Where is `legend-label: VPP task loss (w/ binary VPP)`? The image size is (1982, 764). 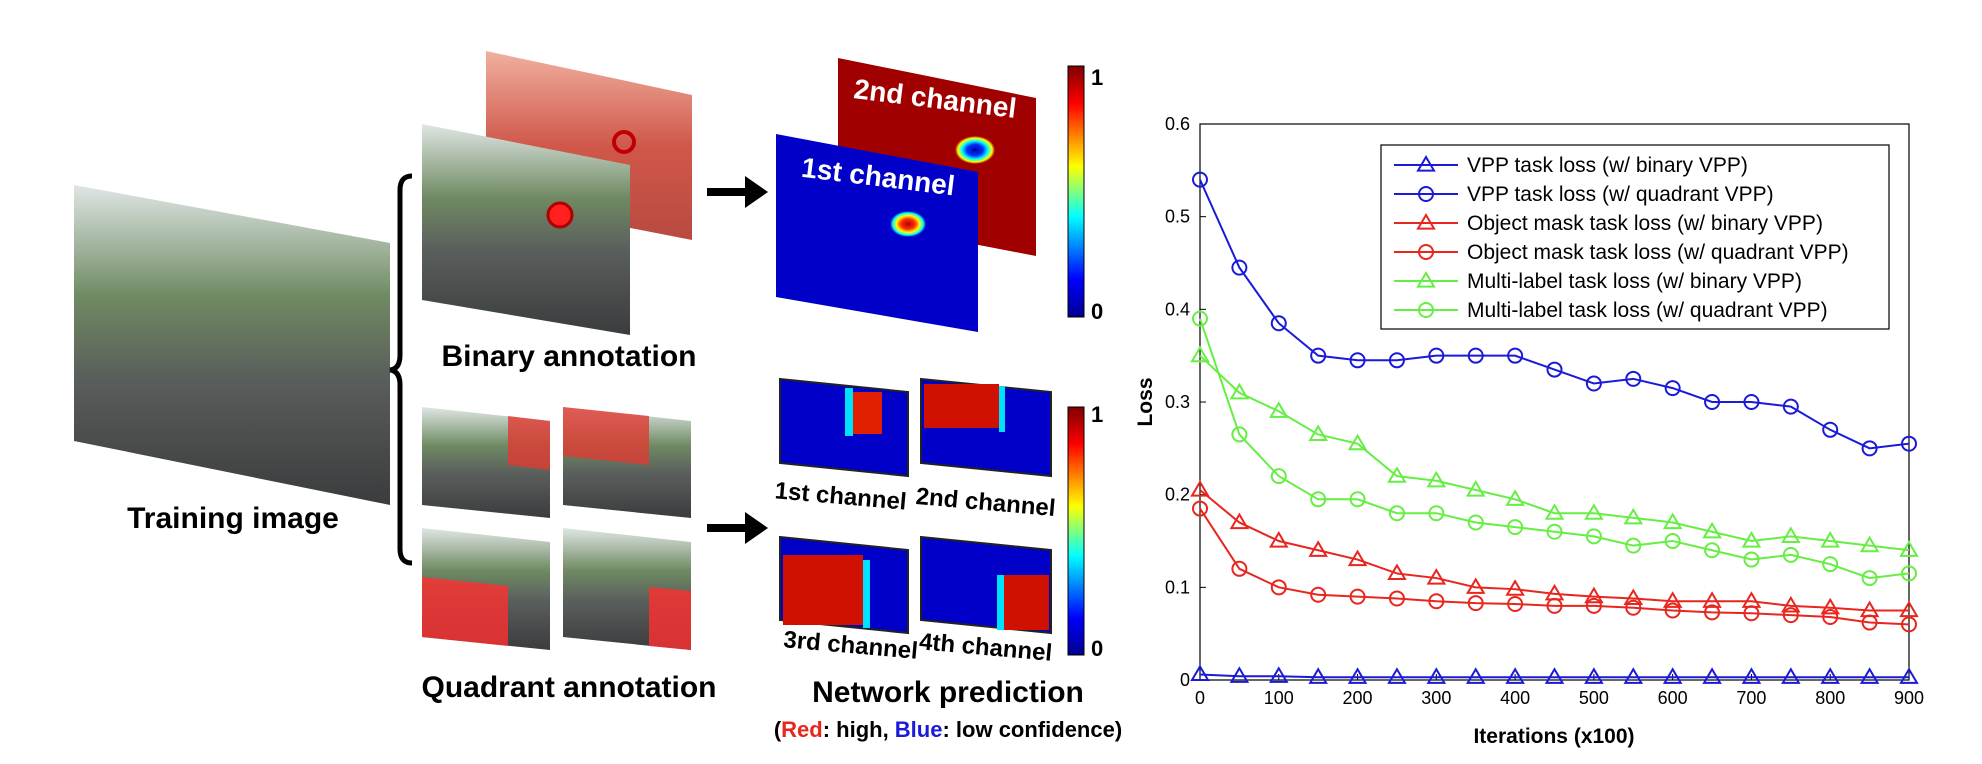
legend-label: VPP task loss (w/ binary VPP) is located at coordinates (1607, 165).